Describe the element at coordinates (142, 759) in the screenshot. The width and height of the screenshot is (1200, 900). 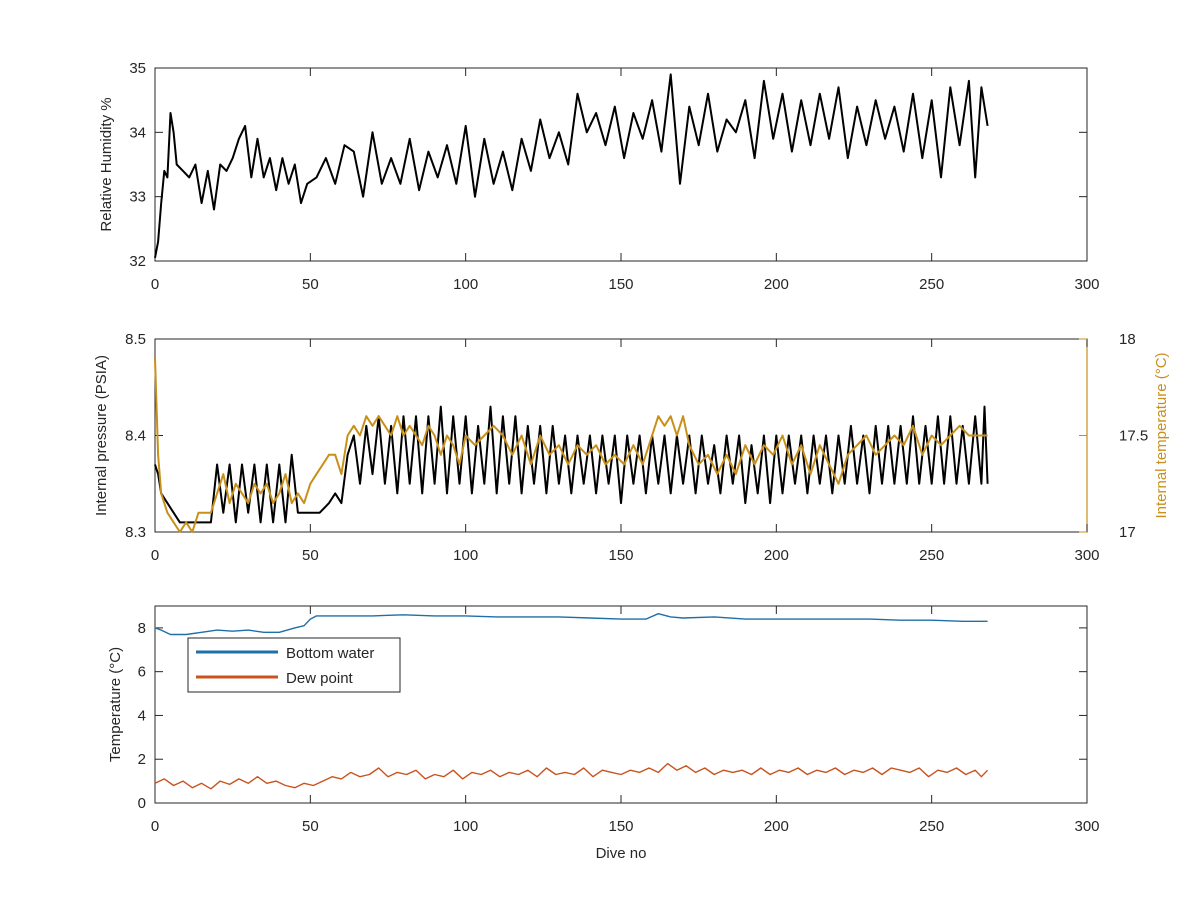
I see `y-tick-label: 2` at that location.